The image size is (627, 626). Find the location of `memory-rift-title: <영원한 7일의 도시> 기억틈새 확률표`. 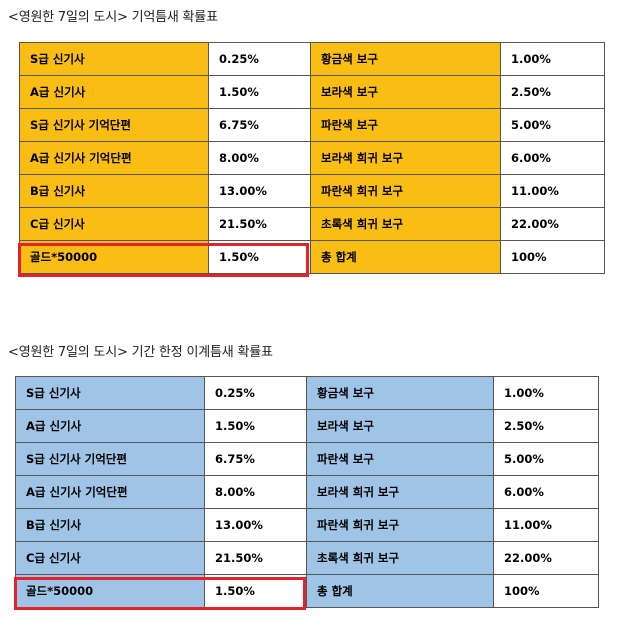

memory-rift-title: <영원한 7일의 도시> 기억틈새 확률표 is located at coordinates (113, 17).